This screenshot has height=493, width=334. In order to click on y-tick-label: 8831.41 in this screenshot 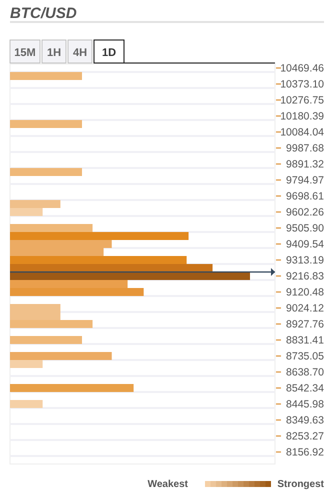, I will do `click(305, 340)`.